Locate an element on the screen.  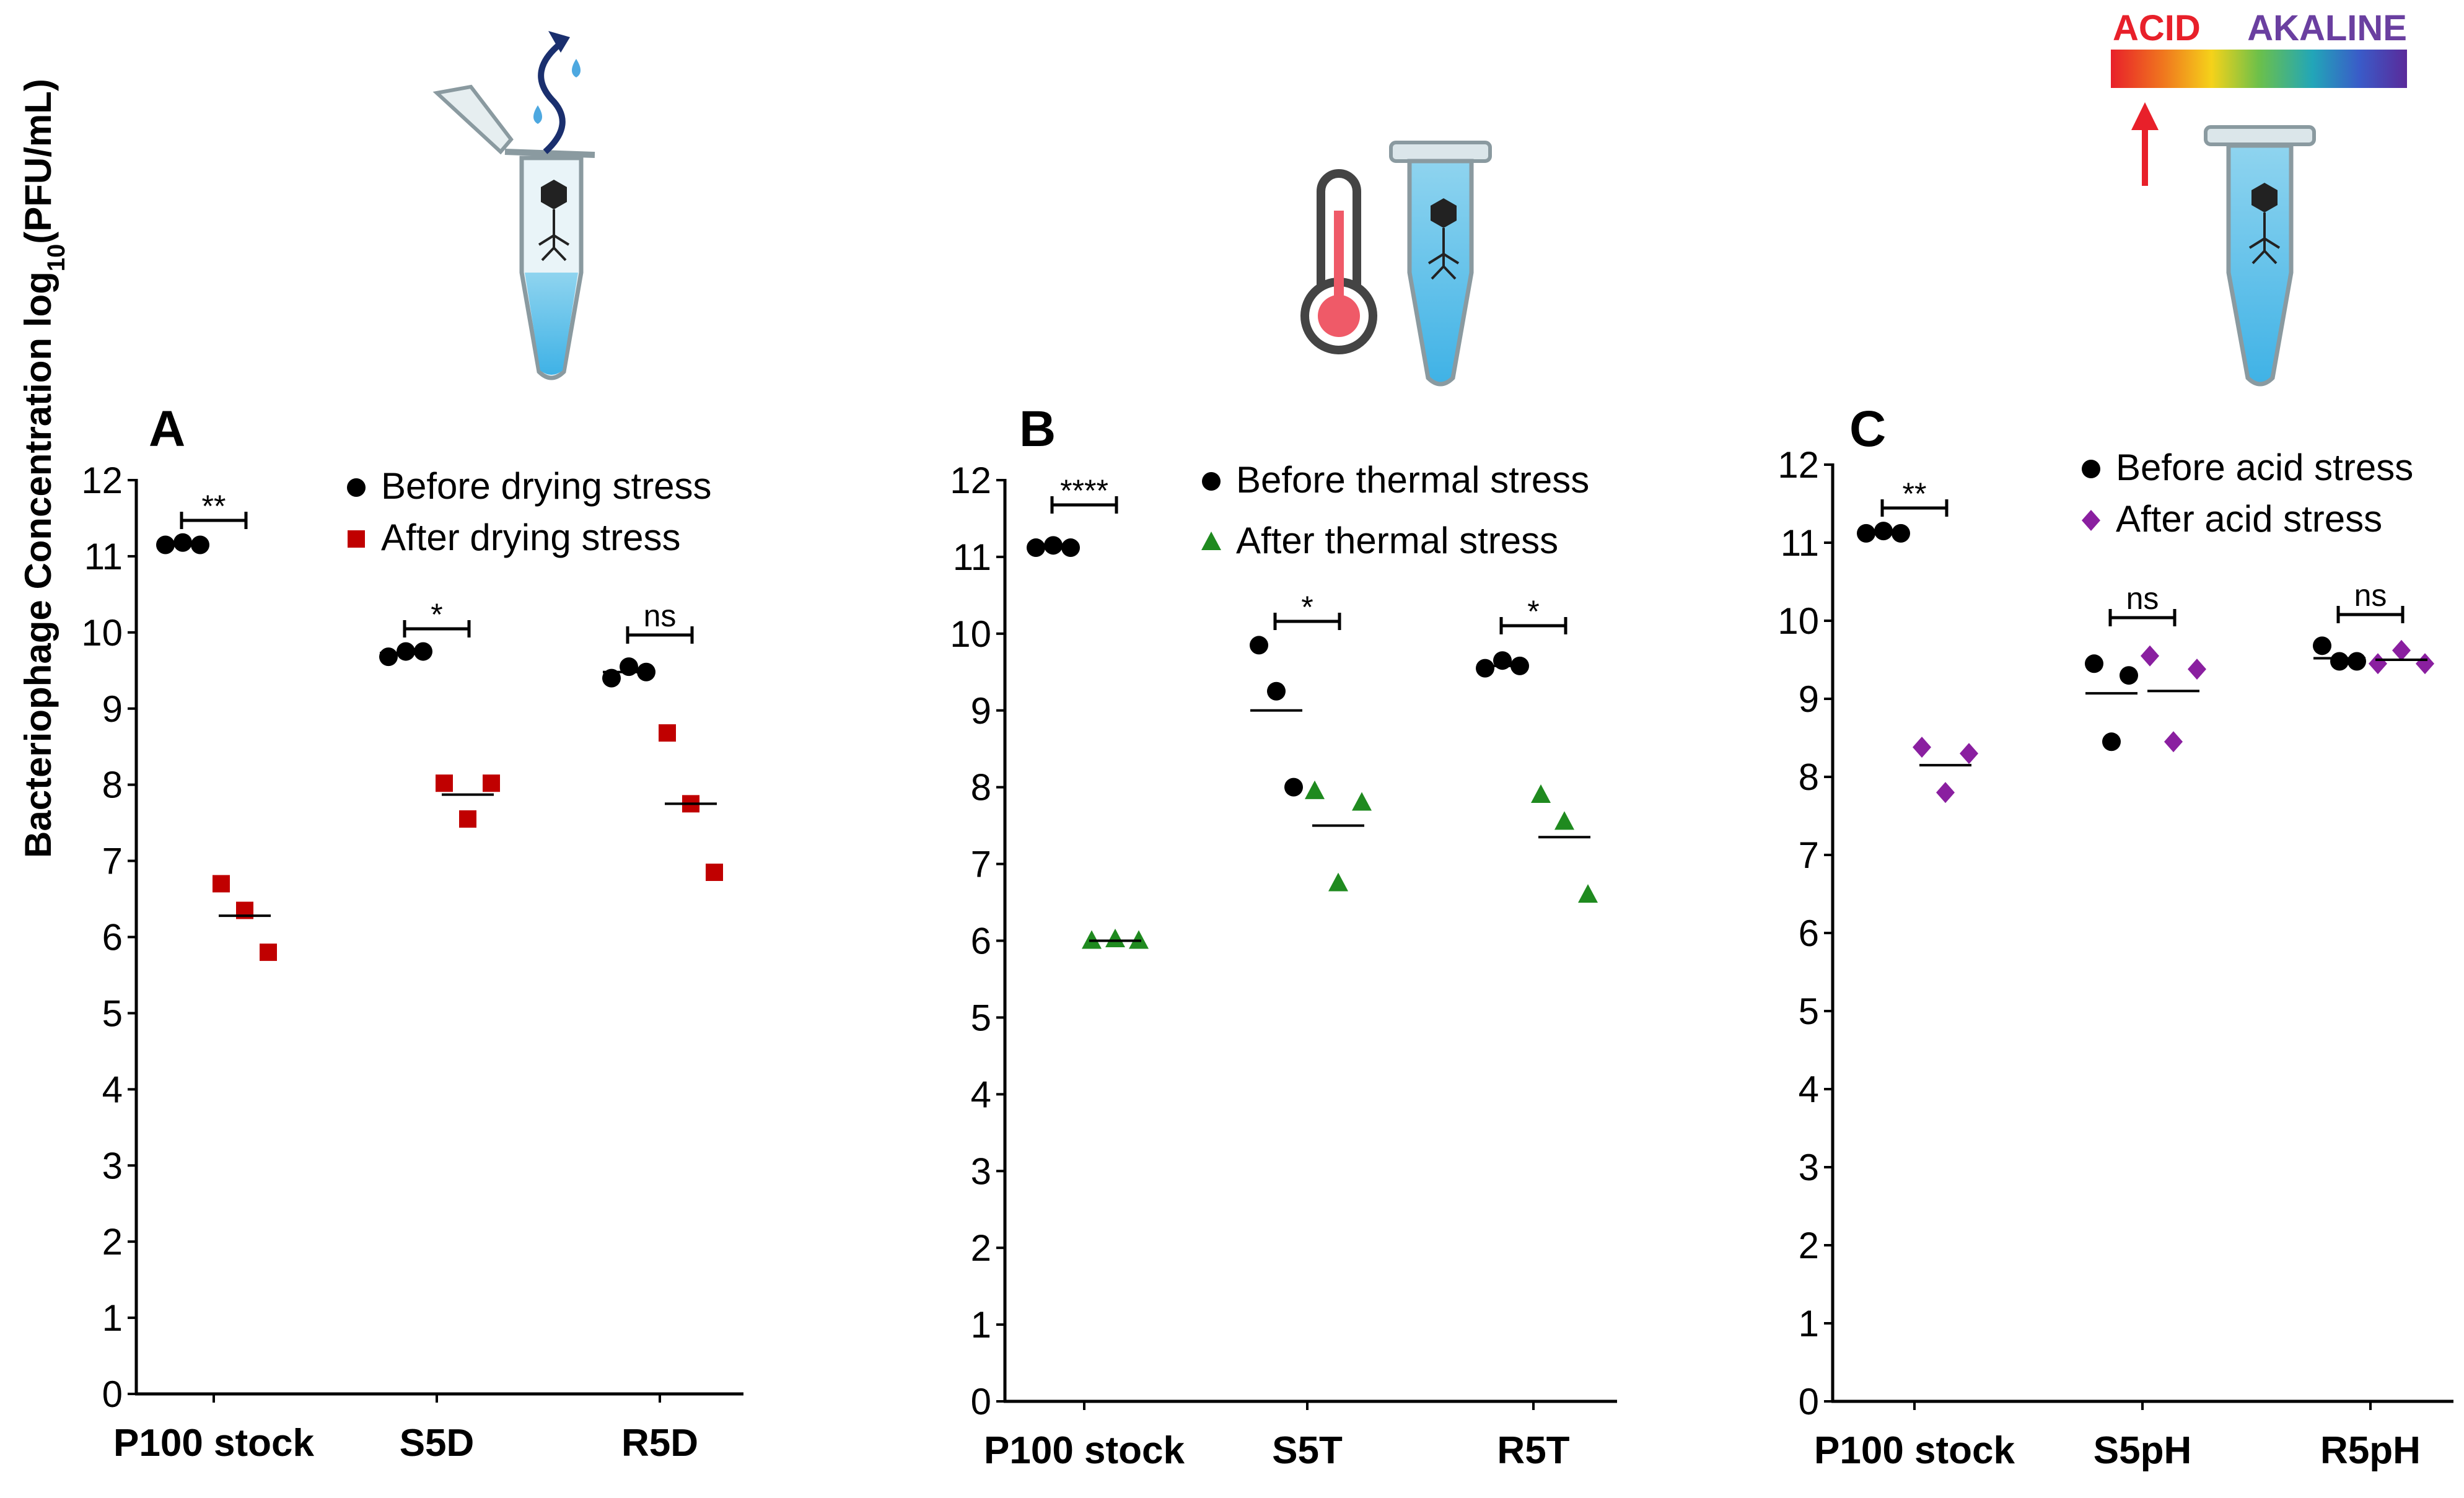
panel-letter: C is located at coordinates (1868, 429).